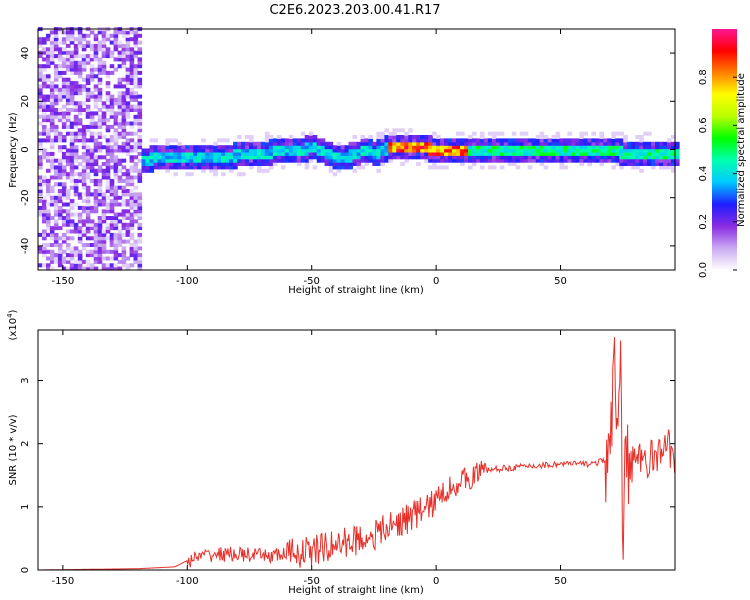  Describe the element at coordinates (25, 101) in the screenshot. I see `spectrogram-y-tick-label: 20` at that location.